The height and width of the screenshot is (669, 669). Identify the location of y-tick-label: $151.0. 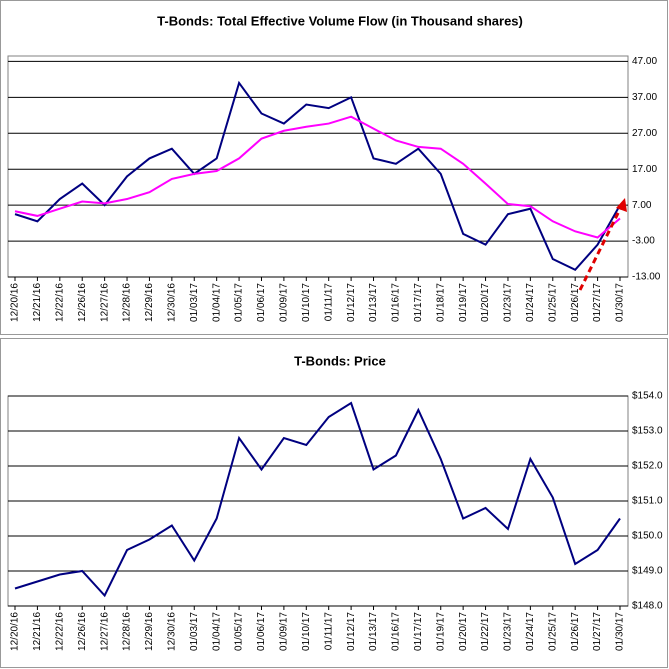
(647, 501).